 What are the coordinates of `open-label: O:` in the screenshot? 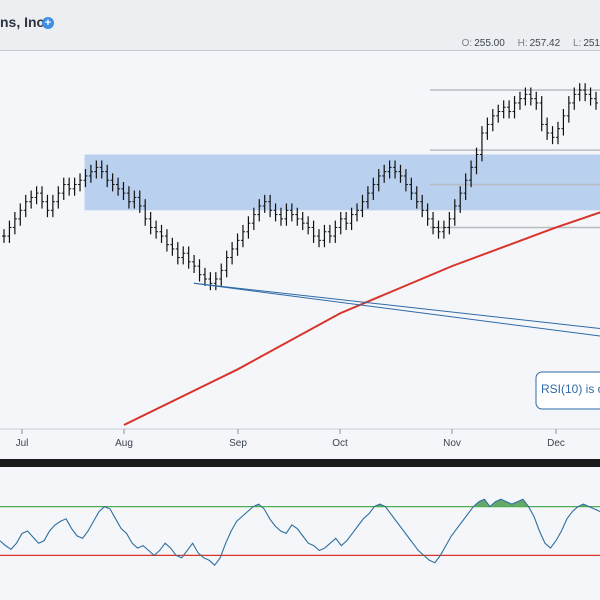 It's located at (467, 43).